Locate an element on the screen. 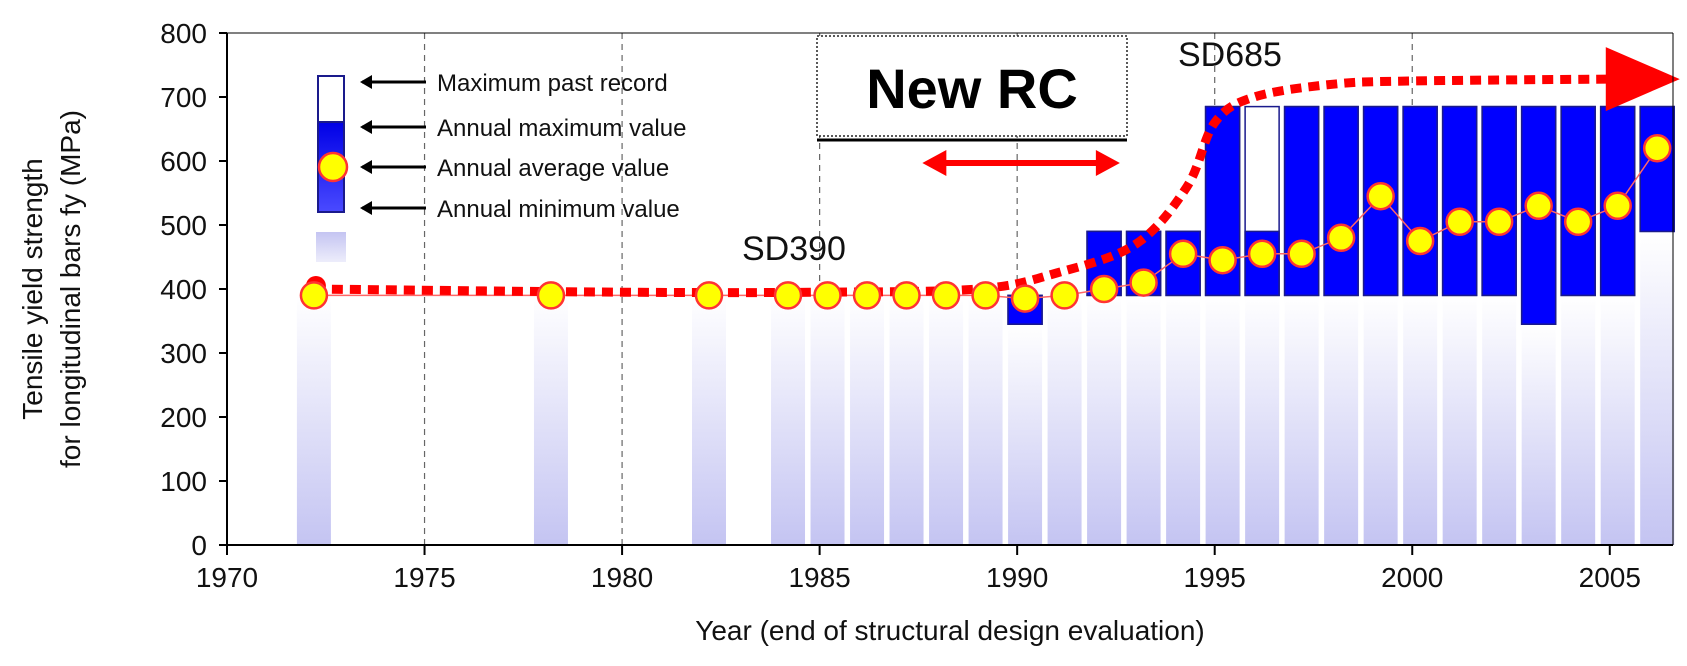  x-ticks: 1970 1975 1980 1985 1990 1995 2000 2005 is located at coordinates (918, 569).